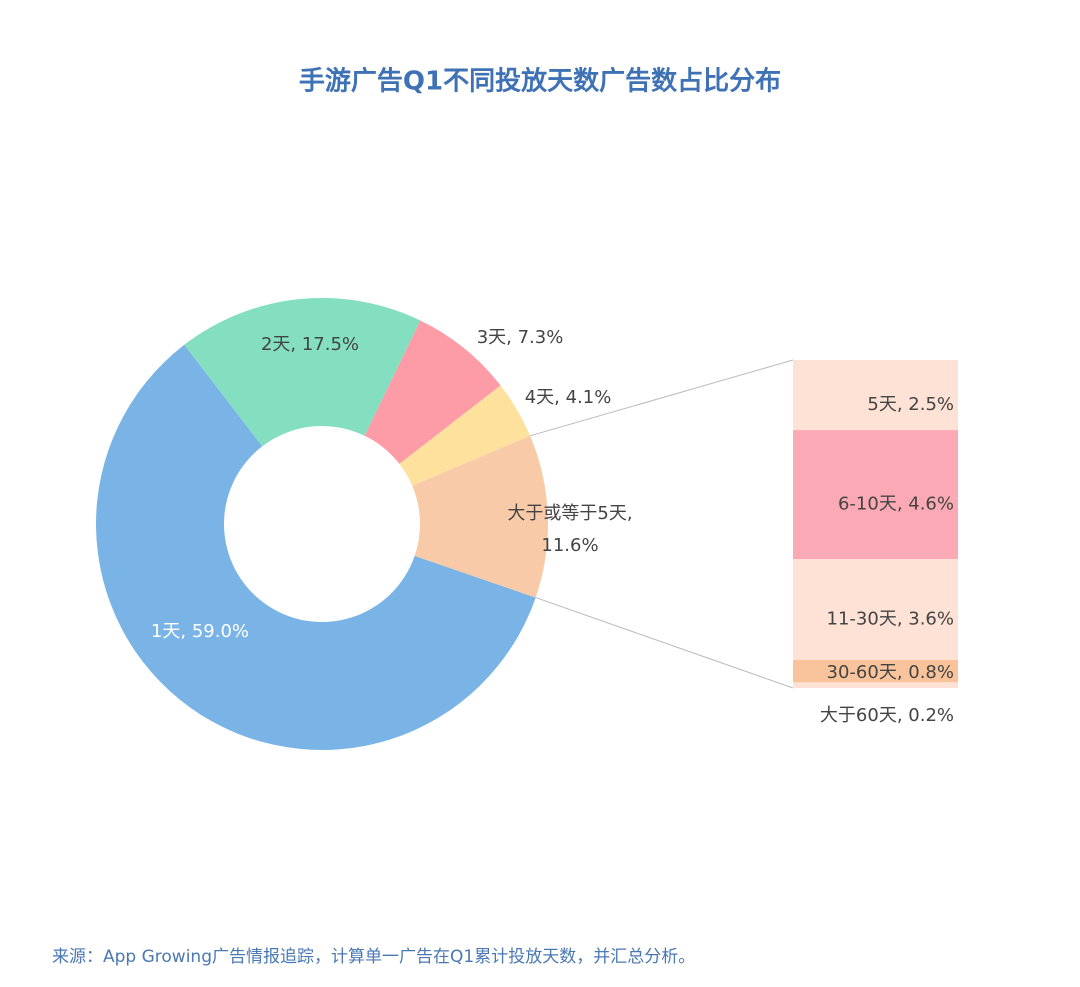  I want to click on bar-label: 6-10天, 4.6%, so click(896, 504).